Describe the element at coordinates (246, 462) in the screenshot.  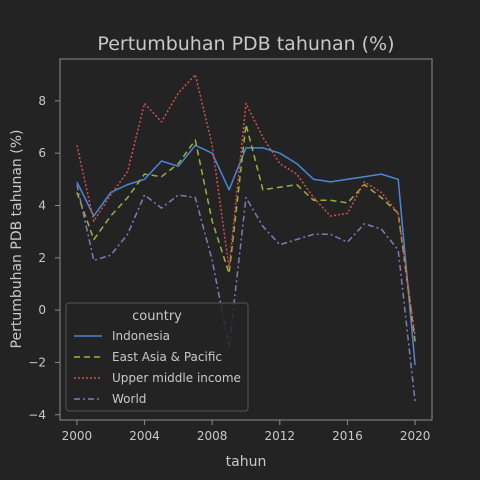
I see `x-axis-label: tahun` at that location.